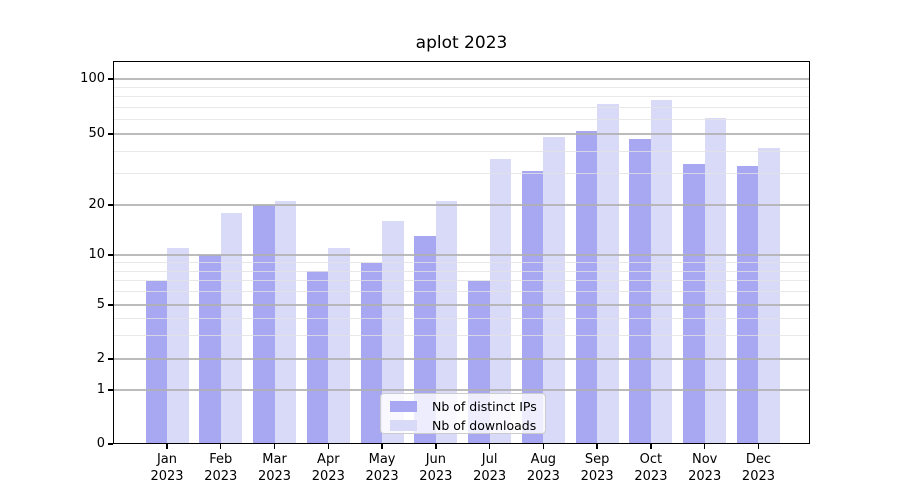 This screenshot has height=500, width=900. What do you see at coordinates (651, 476) in the screenshot?
I see `x-tick-year-oct: 2023` at bounding box center [651, 476].